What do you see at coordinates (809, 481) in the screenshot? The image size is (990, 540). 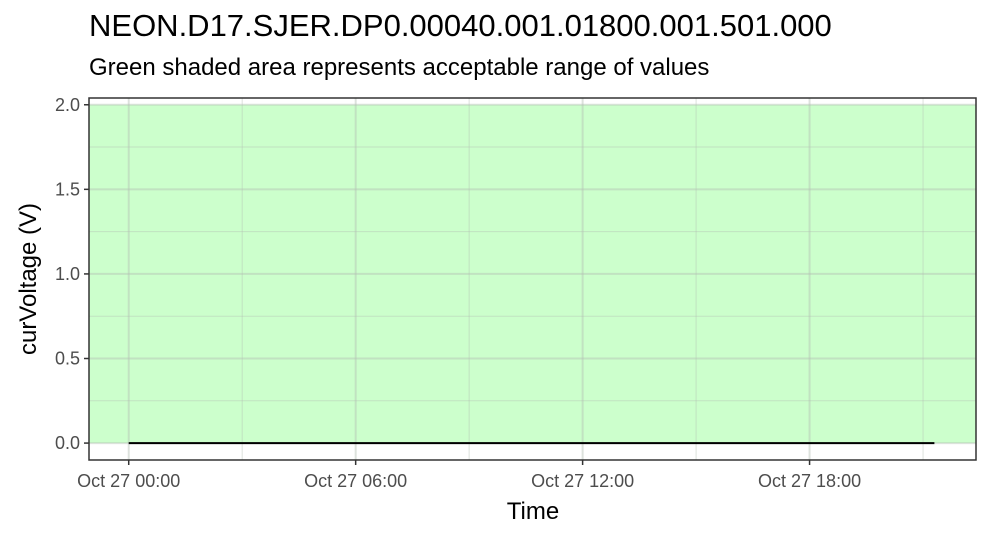 I see `x-tick-label: Oct 27 18:00` at bounding box center [809, 481].